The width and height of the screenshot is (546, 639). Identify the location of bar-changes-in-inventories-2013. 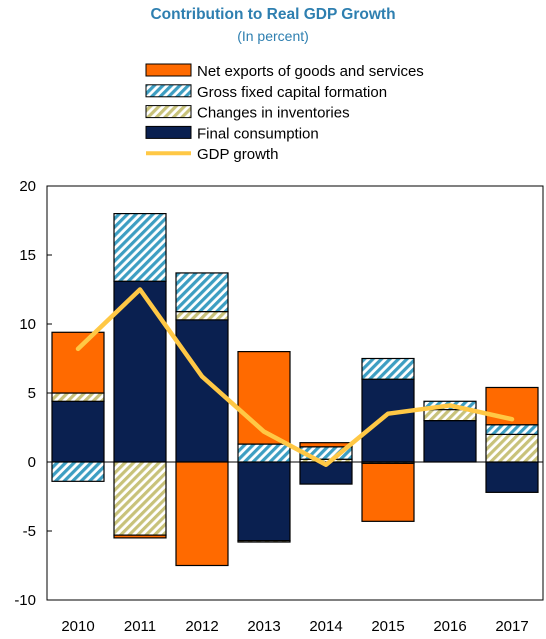
(264, 541).